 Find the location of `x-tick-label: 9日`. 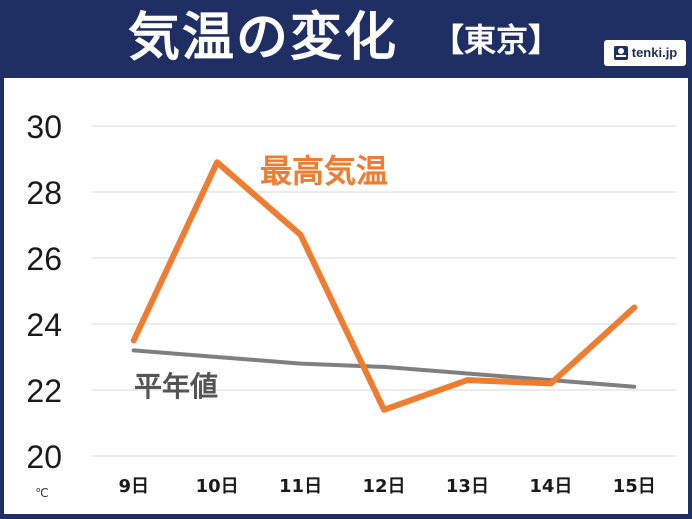

x-tick-label: 9日 is located at coordinates (133, 486).